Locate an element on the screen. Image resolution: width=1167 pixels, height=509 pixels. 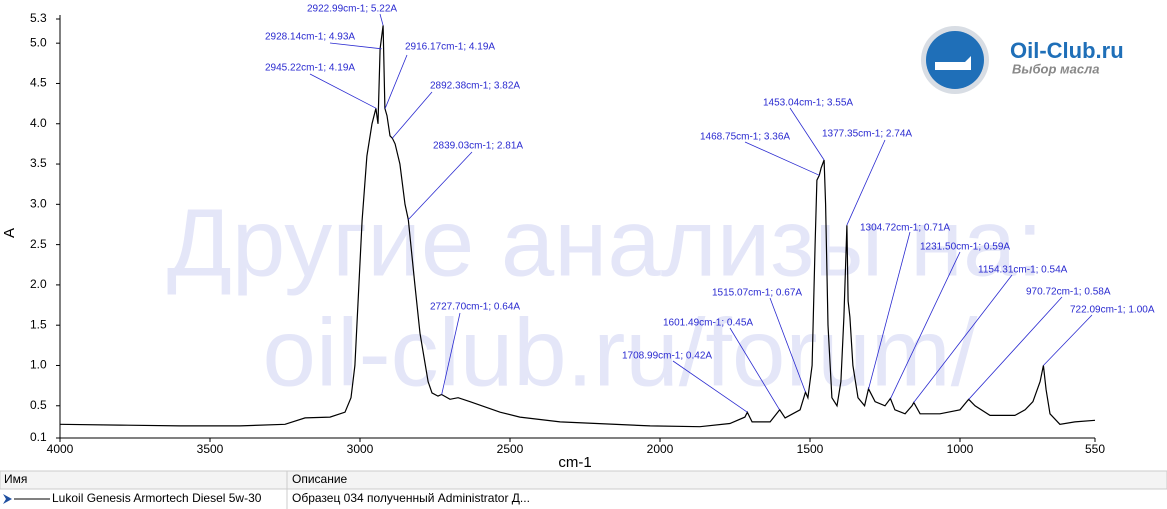
y-tick-label: 2.0 is located at coordinates (38, 284).